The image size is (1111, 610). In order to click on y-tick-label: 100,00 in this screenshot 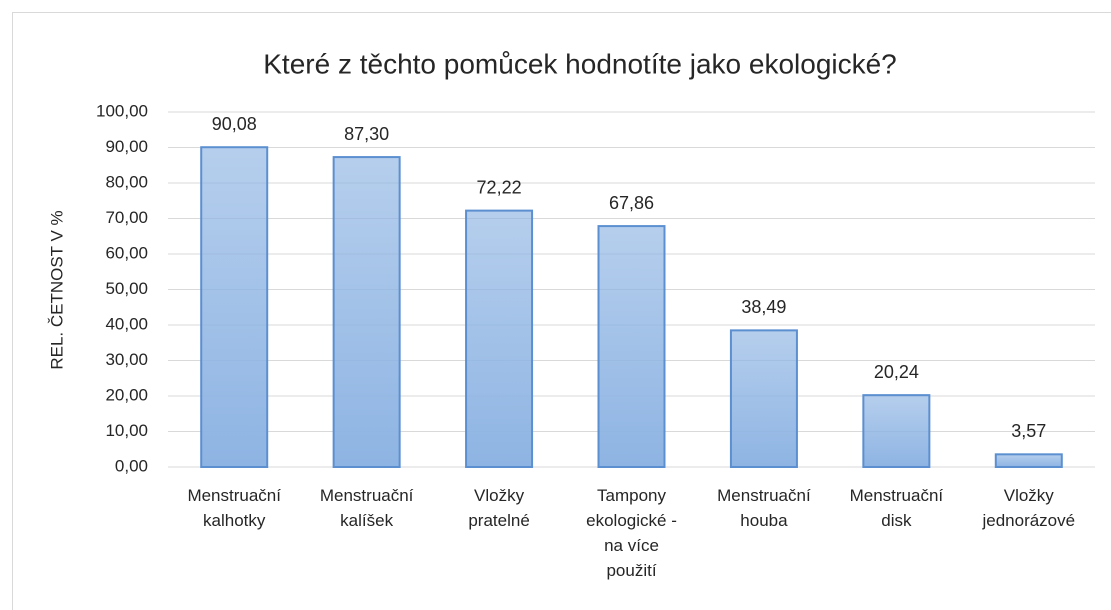, I will do `click(122, 110)`.